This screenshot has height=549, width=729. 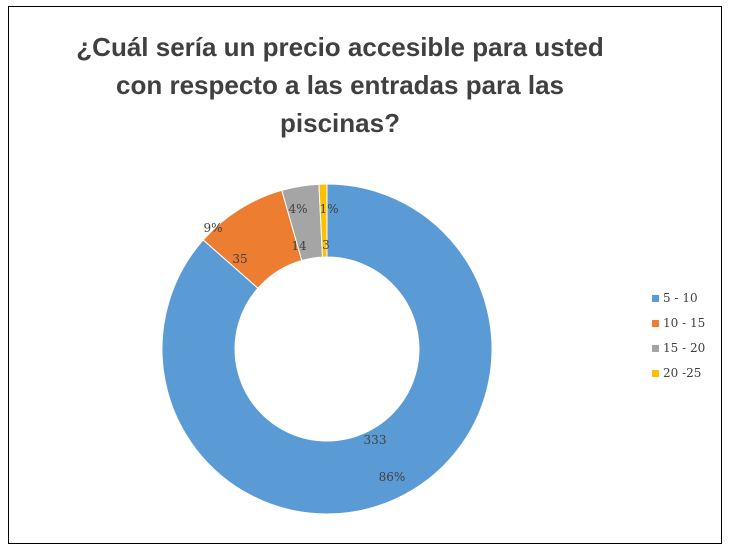 I want to click on legend-item-2: 15 - 20, so click(x=678, y=348).